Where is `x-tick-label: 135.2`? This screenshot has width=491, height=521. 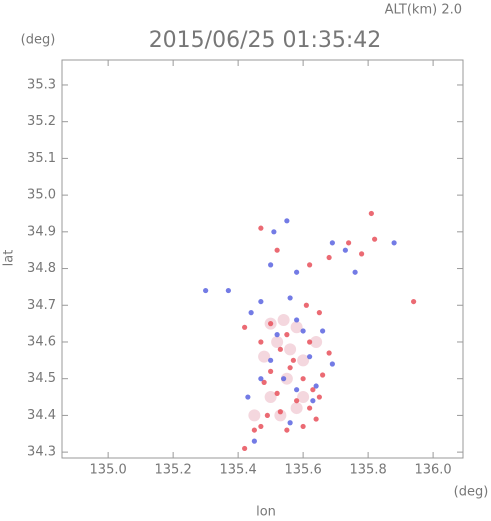
x-tick-label: 135.2 is located at coordinates (173, 470).